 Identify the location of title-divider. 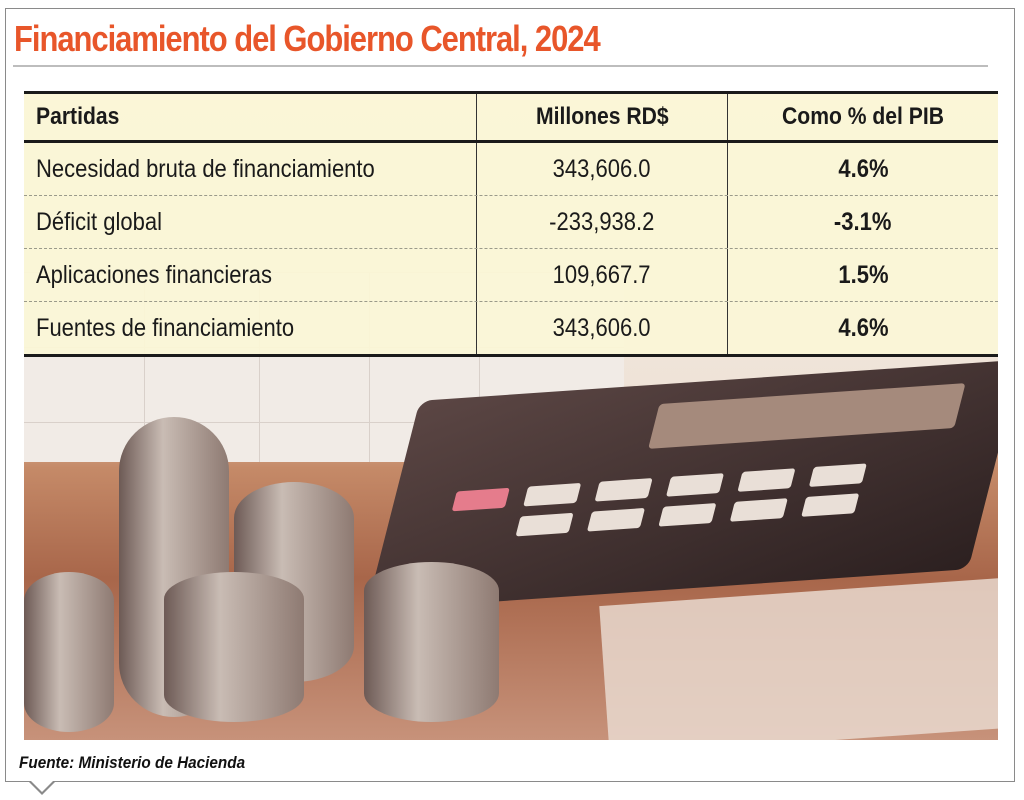
(500, 66).